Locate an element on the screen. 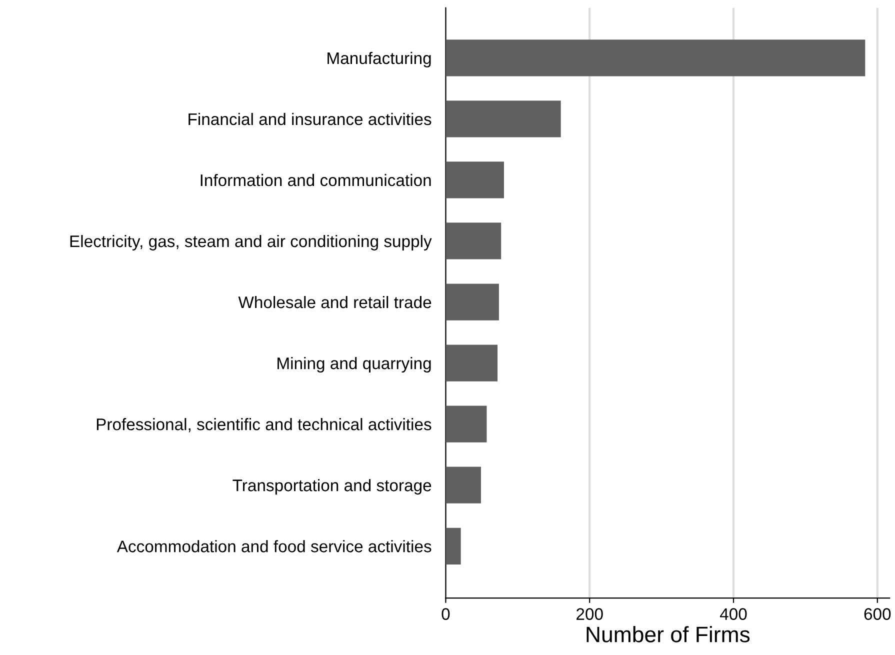 Image resolution: width=895 pixels, height=655 pixels. x-tick-label: 400 is located at coordinates (733, 614).